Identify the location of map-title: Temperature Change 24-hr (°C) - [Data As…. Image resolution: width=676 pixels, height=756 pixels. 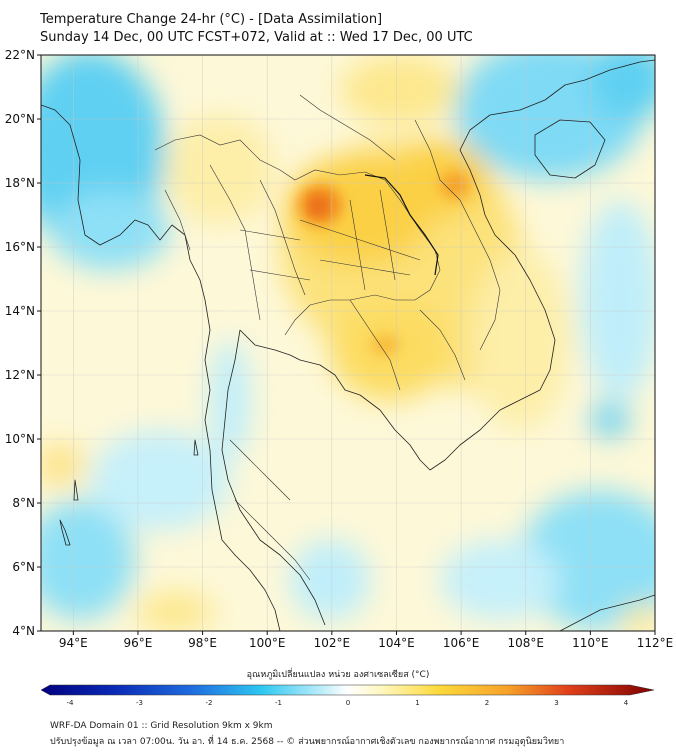
(211, 19).